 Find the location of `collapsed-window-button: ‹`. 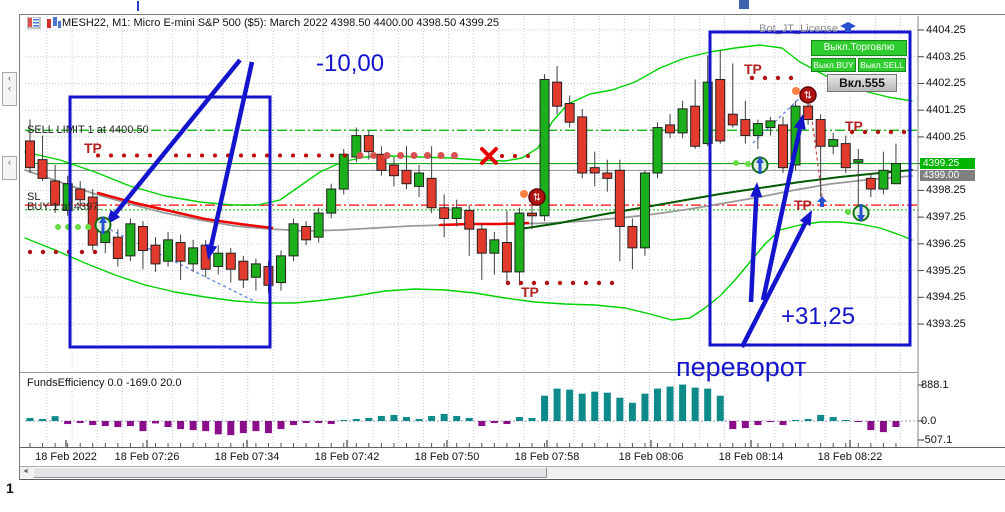

collapsed-window-button: ‹ is located at coordinates (9, 168).